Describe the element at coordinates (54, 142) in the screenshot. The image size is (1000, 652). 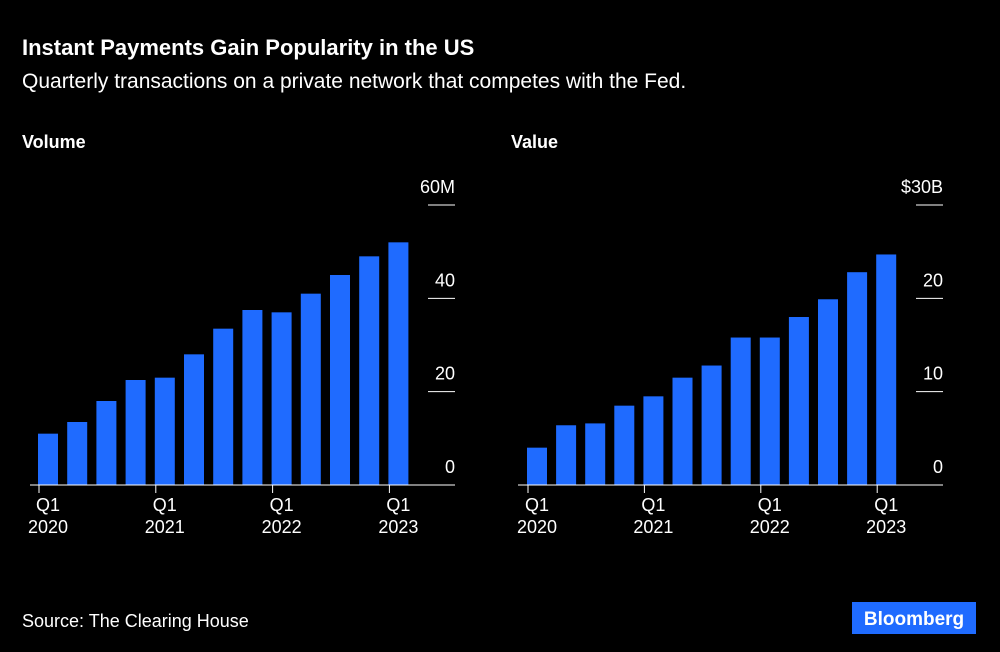
I see `panel-title: Volume` at that location.